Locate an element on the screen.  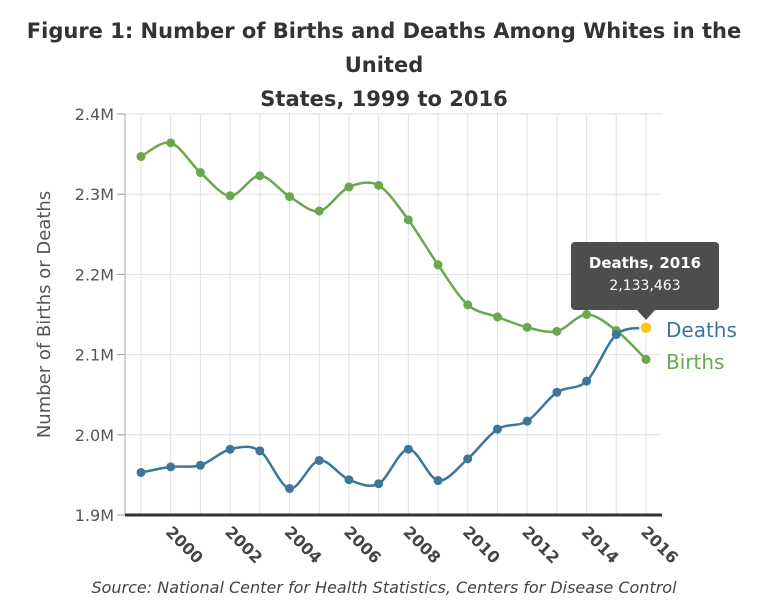
x-tick-label: 2010 is located at coordinates (481, 544).